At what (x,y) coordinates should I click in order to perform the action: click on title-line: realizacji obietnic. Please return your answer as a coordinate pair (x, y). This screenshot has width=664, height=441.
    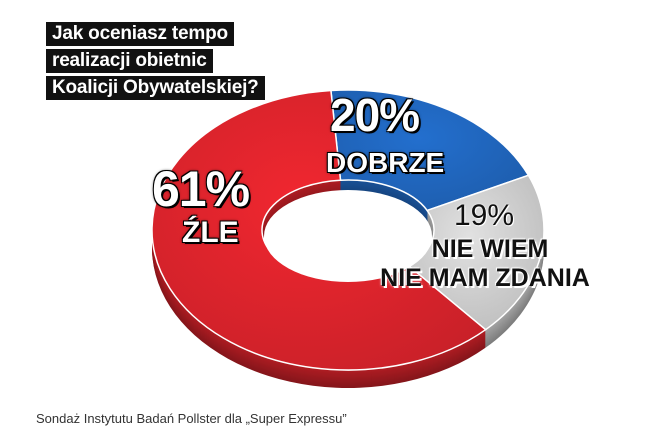
    Looking at the image, I should click on (129, 61).